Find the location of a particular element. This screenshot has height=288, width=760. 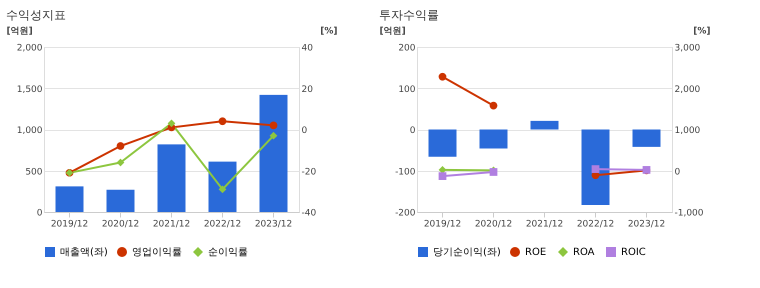

y2-tick-label: 3,000 is located at coordinates (687, 49).